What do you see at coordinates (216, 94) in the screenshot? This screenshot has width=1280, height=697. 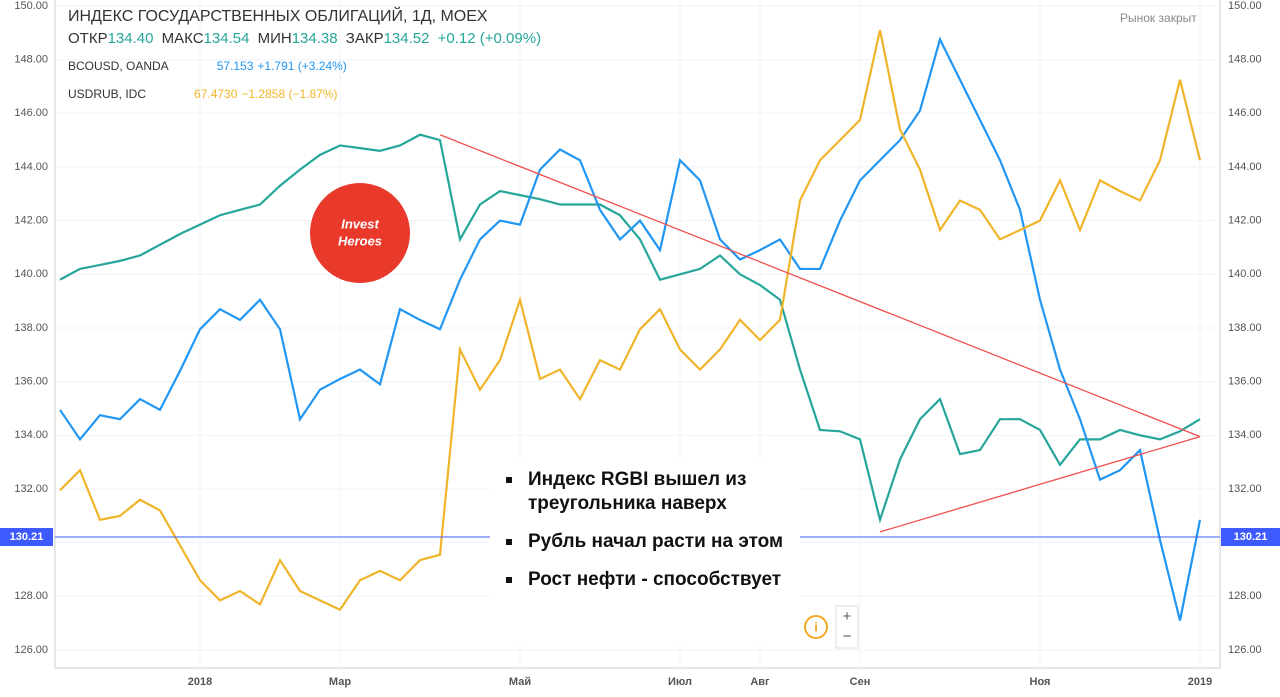 I see `legend-value: 67.4730` at bounding box center [216, 94].